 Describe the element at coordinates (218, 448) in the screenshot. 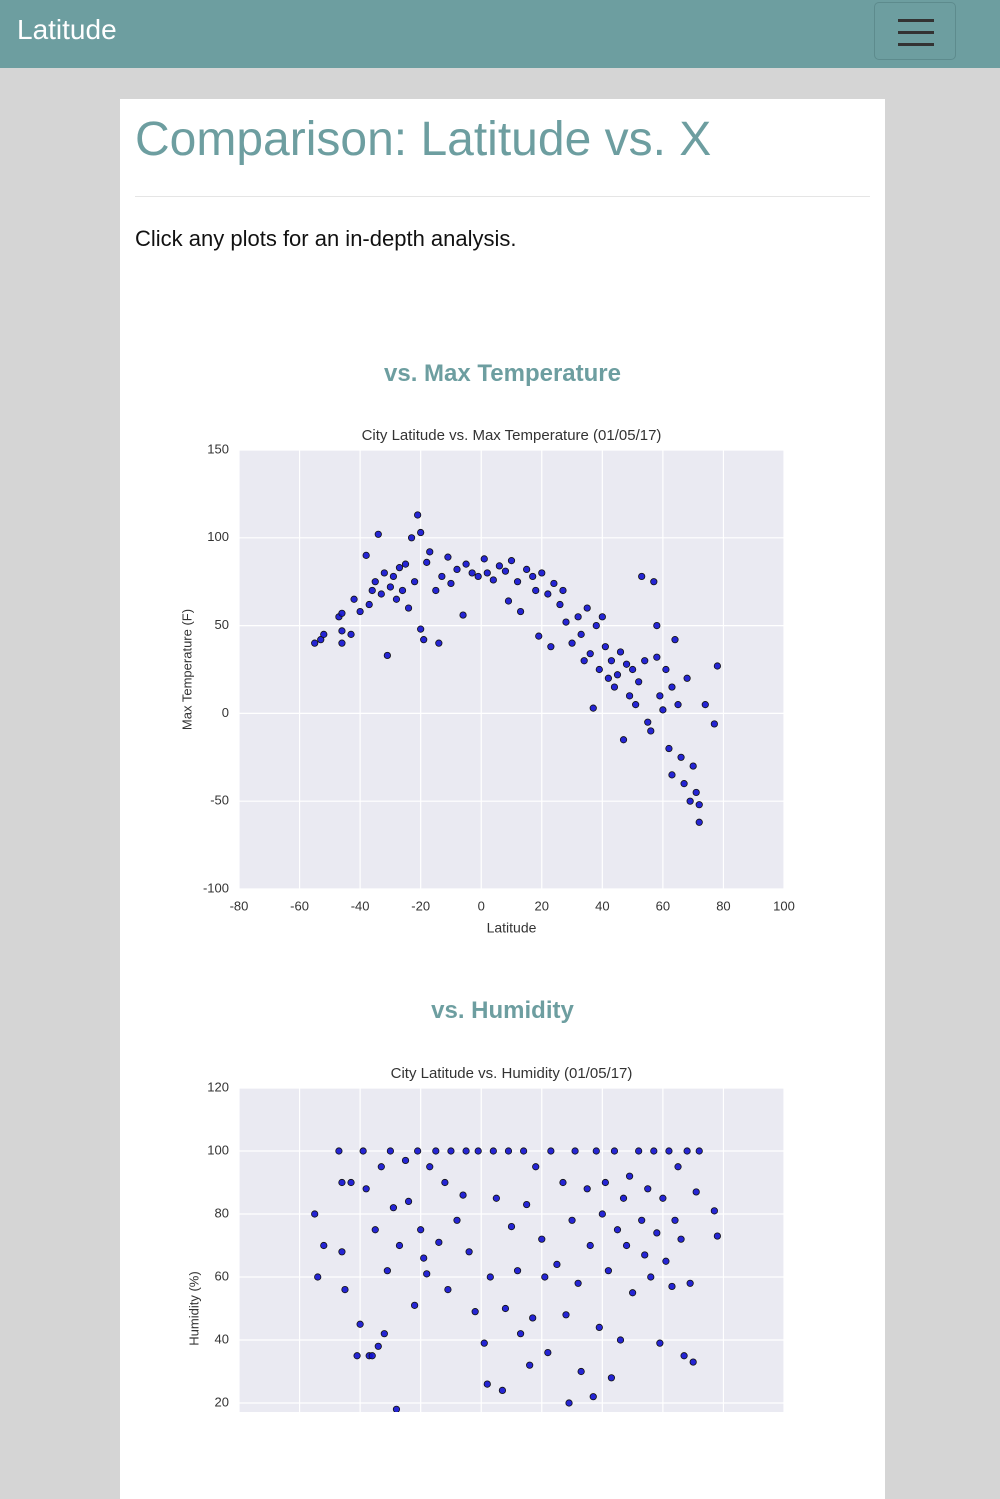

I see `y-tick-label: 150` at that location.